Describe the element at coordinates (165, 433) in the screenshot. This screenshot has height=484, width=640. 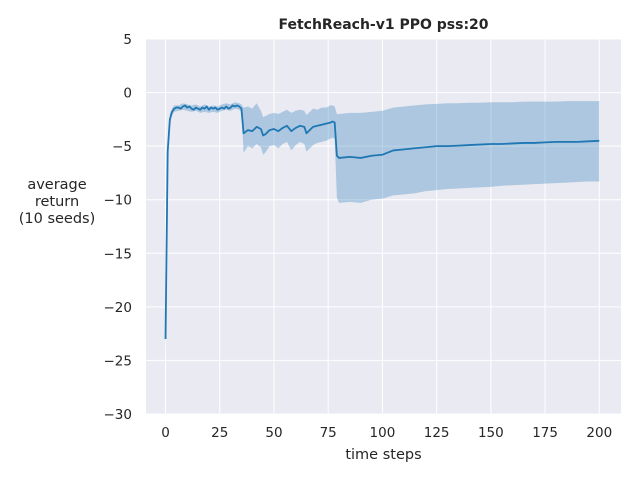
I see `x-tick-label: 0` at that location.